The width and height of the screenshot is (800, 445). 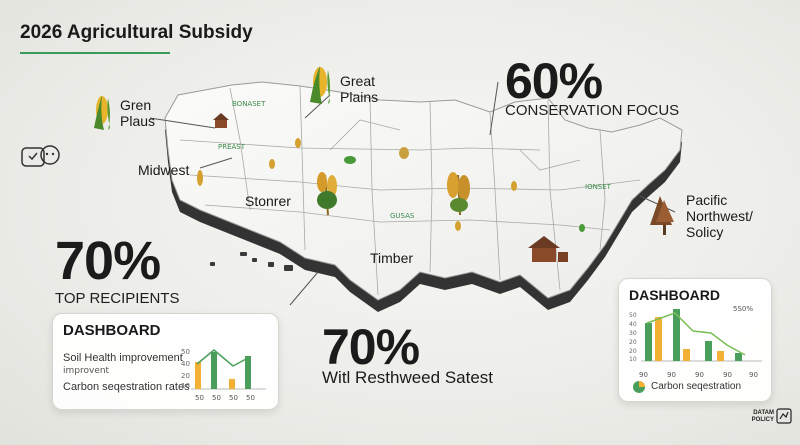 I want to click on barn-icon, so click(x=390, y=187).